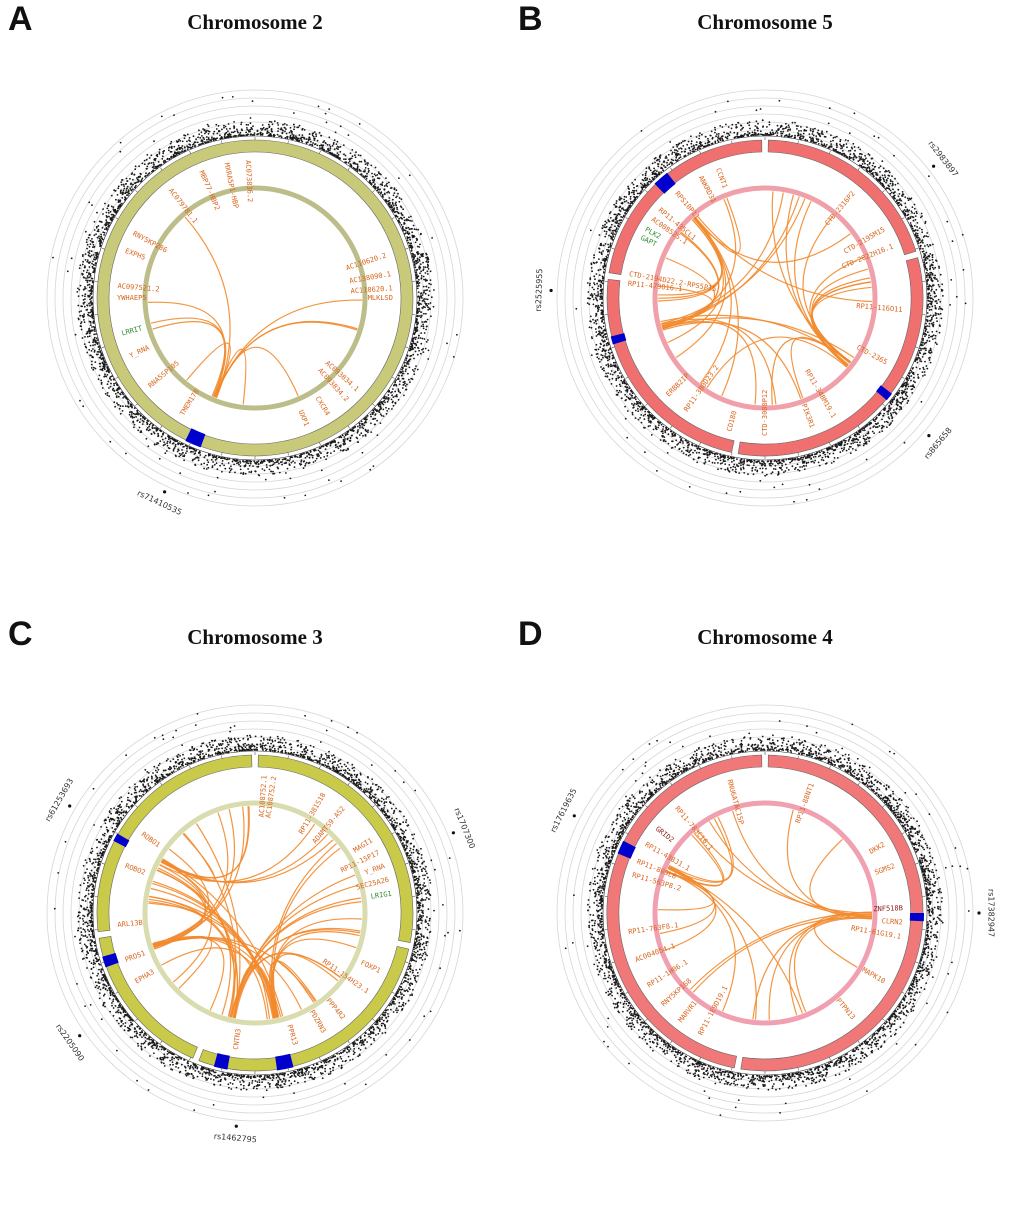  I want to click on panel-letter: A, so click(20, 19).